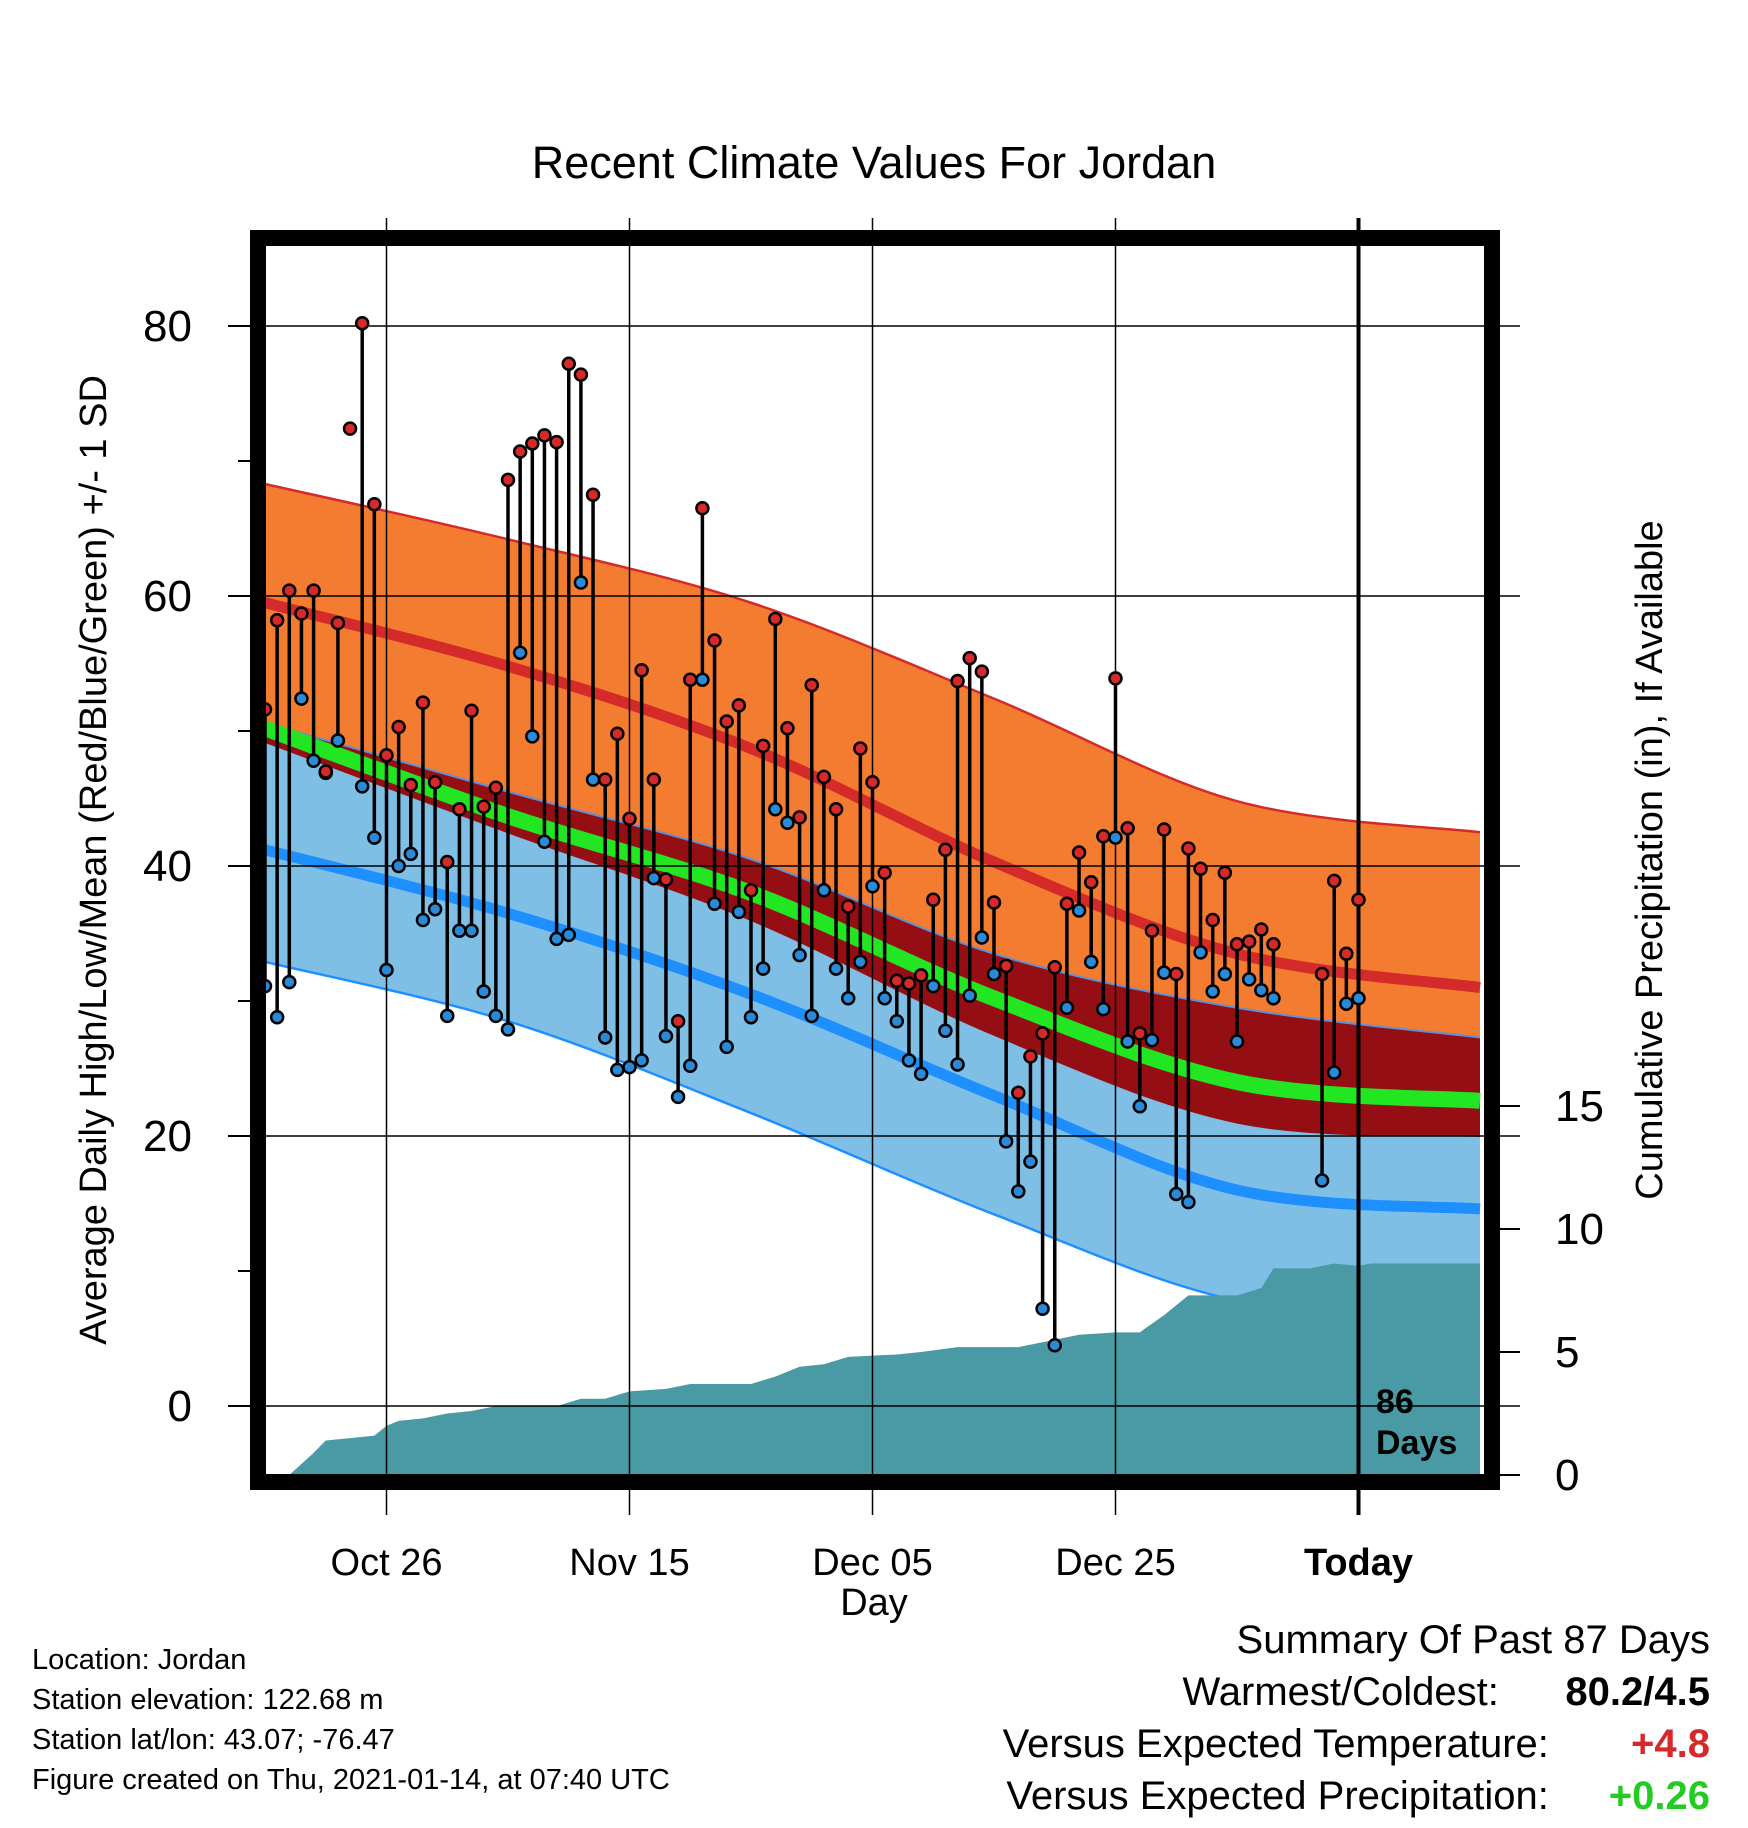  Describe the element at coordinates (167, 596) in the screenshot. I see `y-tick-label: 60` at that location.